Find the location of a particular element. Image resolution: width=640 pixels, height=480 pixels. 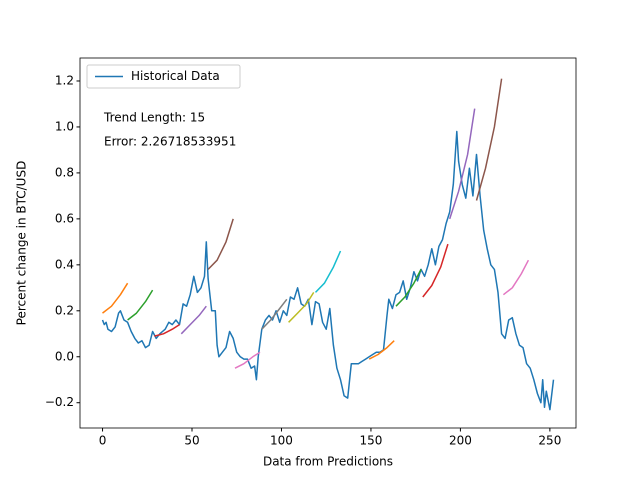

y-tick-label: 0.4 is located at coordinates (64, 264).